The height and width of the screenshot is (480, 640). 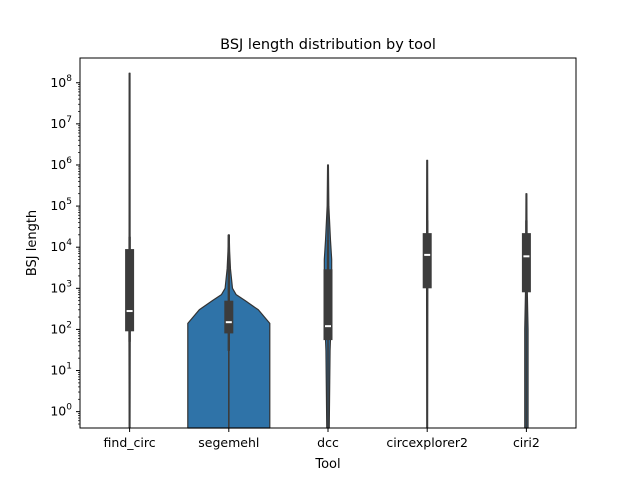 I want to click on x-tick-label: segemehl, so click(x=228, y=442).